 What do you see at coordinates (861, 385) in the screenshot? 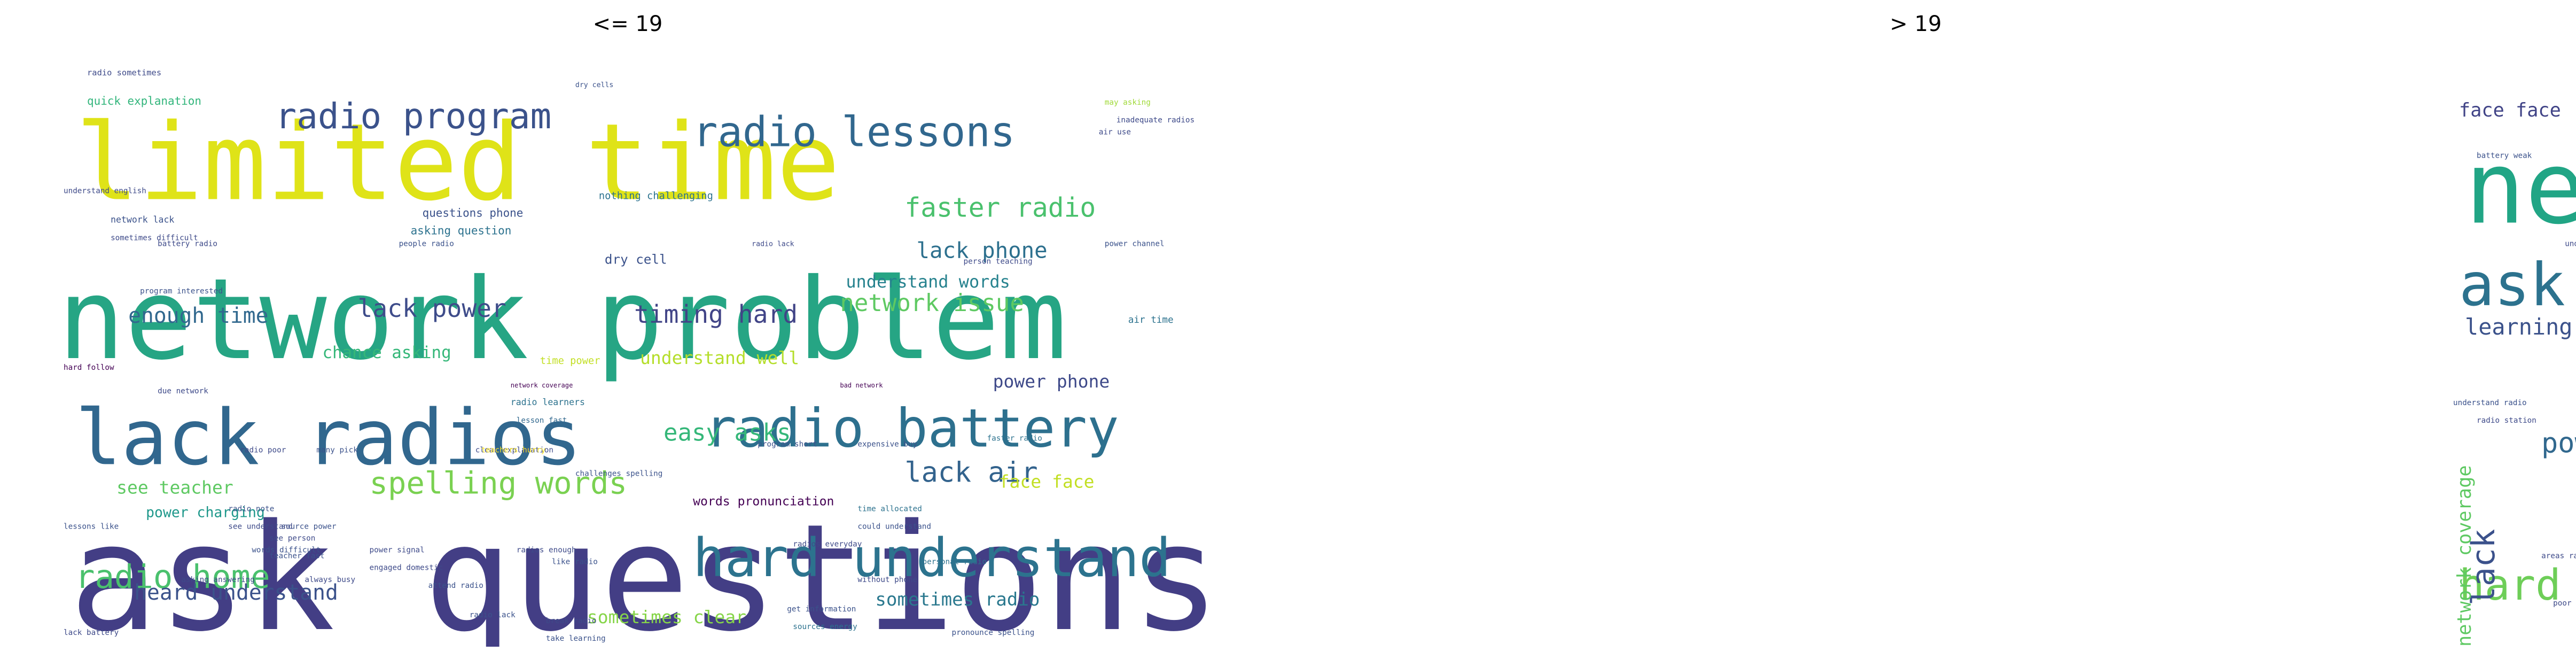
I see `word-bad-network: bad network` at bounding box center [861, 385].